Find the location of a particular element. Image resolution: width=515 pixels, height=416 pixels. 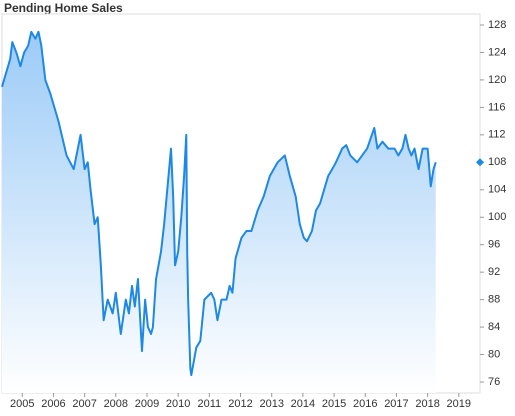

y-tick-label: 100 is located at coordinates (497, 217).